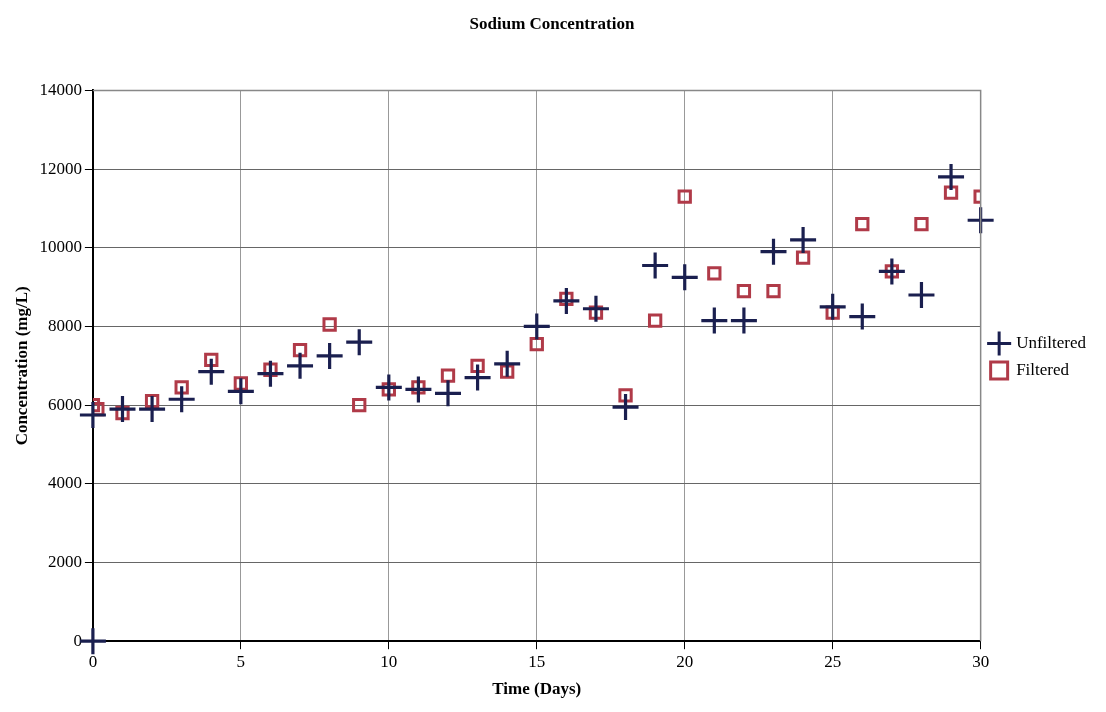  Describe the element at coordinates (93, 661) in the screenshot. I see `x-tick-label: 0` at that location.